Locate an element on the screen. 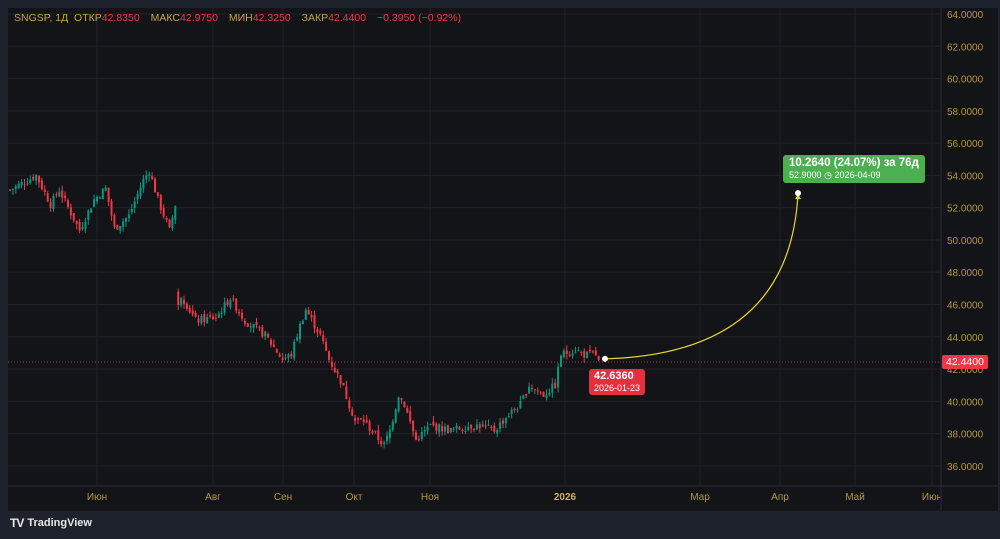  forecast-start-point is located at coordinates (605, 358).